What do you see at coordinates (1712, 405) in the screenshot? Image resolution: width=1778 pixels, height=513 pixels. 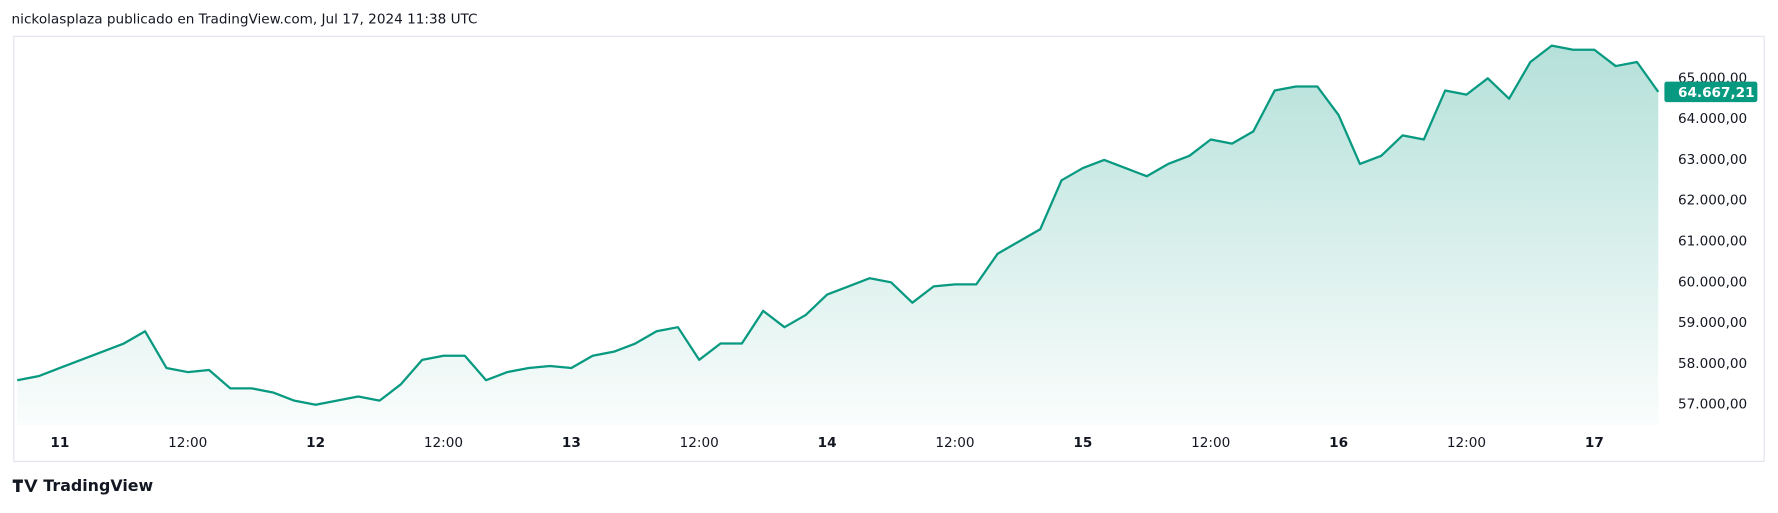 I see `y-tick-label: 57.000,00` at bounding box center [1712, 405].